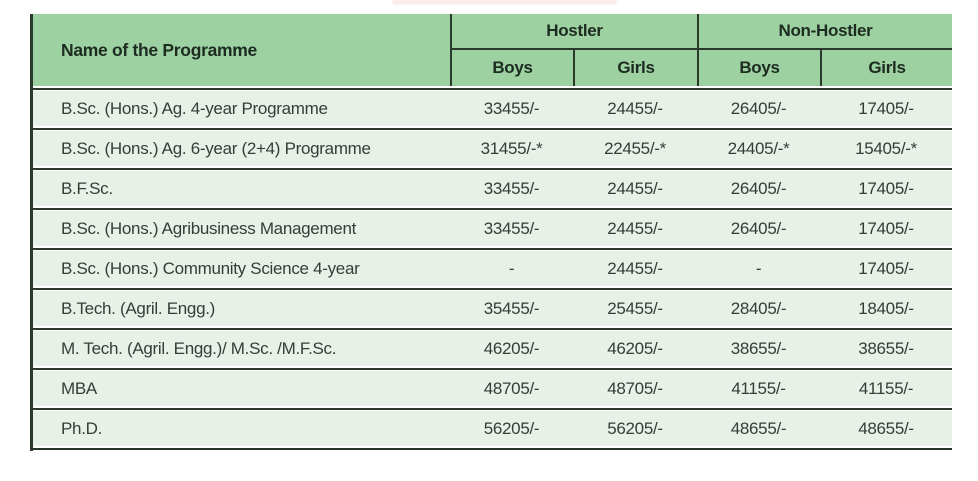 The height and width of the screenshot is (481, 978). What do you see at coordinates (511, 268) in the screenshot?
I see `fee-hostler-boys: -` at bounding box center [511, 268].